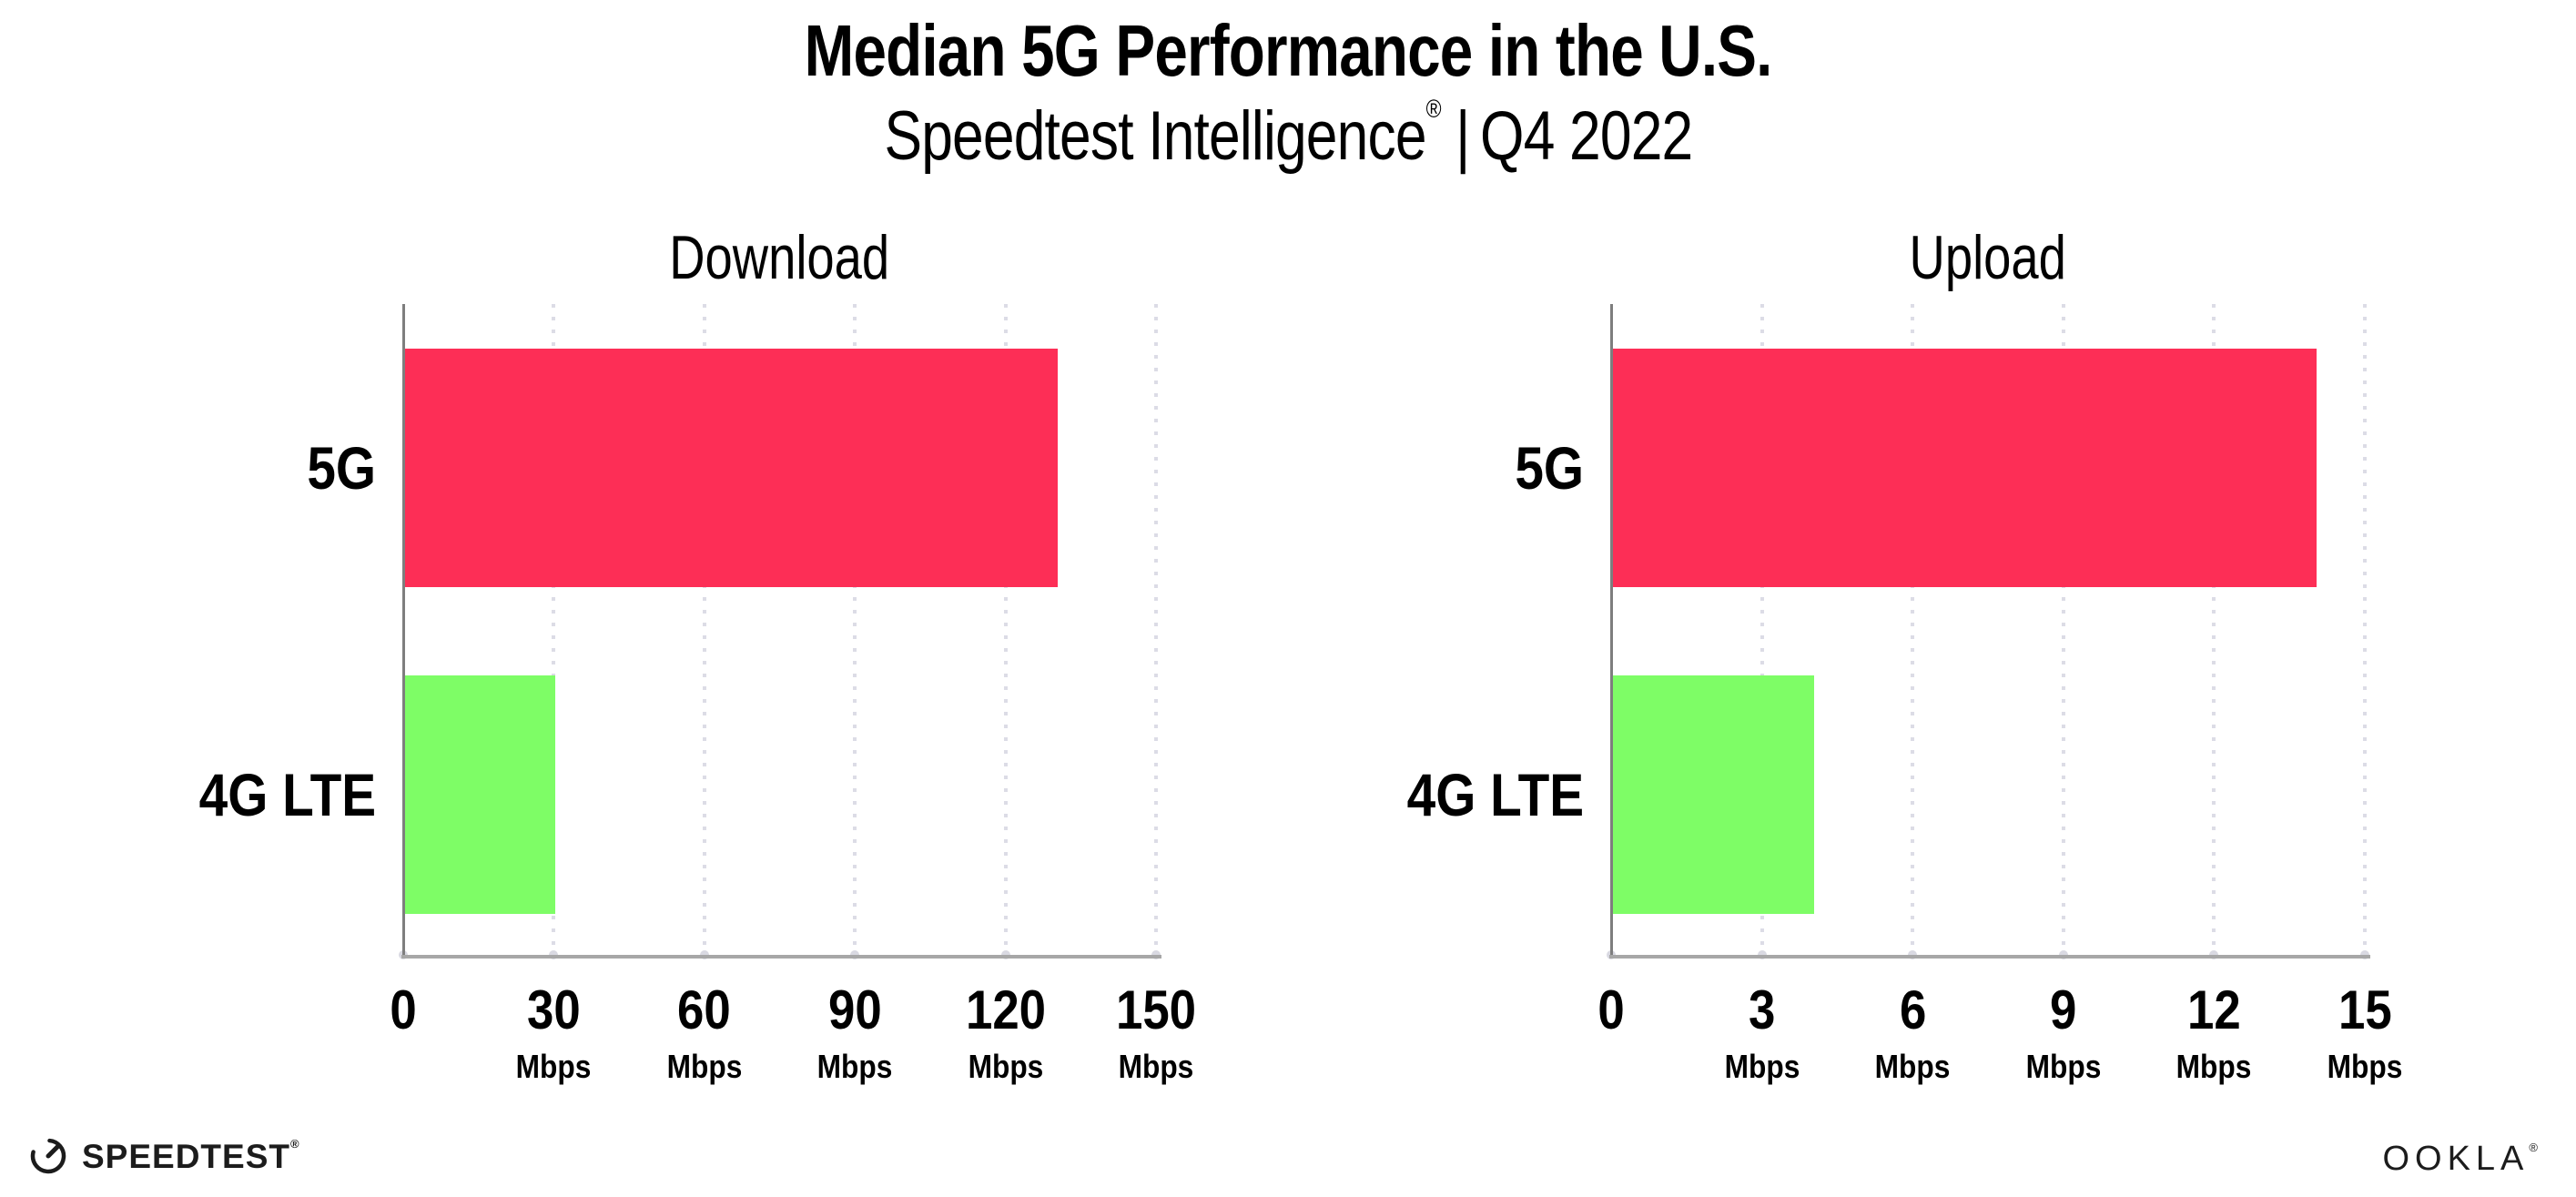 The image size is (2576, 1197). Describe the element at coordinates (1965, 467) in the screenshot. I see `bar-5g-upload` at that location.